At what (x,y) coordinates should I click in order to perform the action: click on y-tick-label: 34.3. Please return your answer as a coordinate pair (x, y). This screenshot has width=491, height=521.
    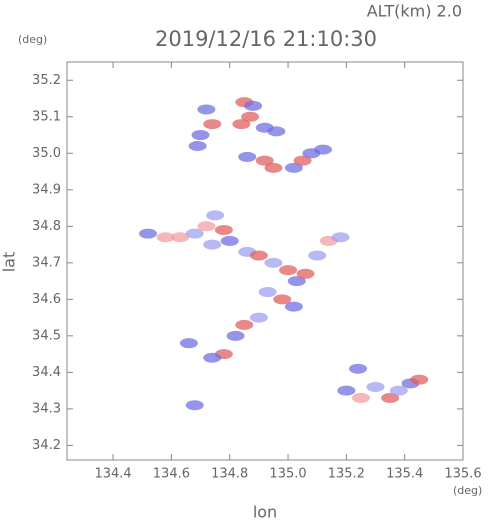
    Looking at the image, I should click on (46, 408).